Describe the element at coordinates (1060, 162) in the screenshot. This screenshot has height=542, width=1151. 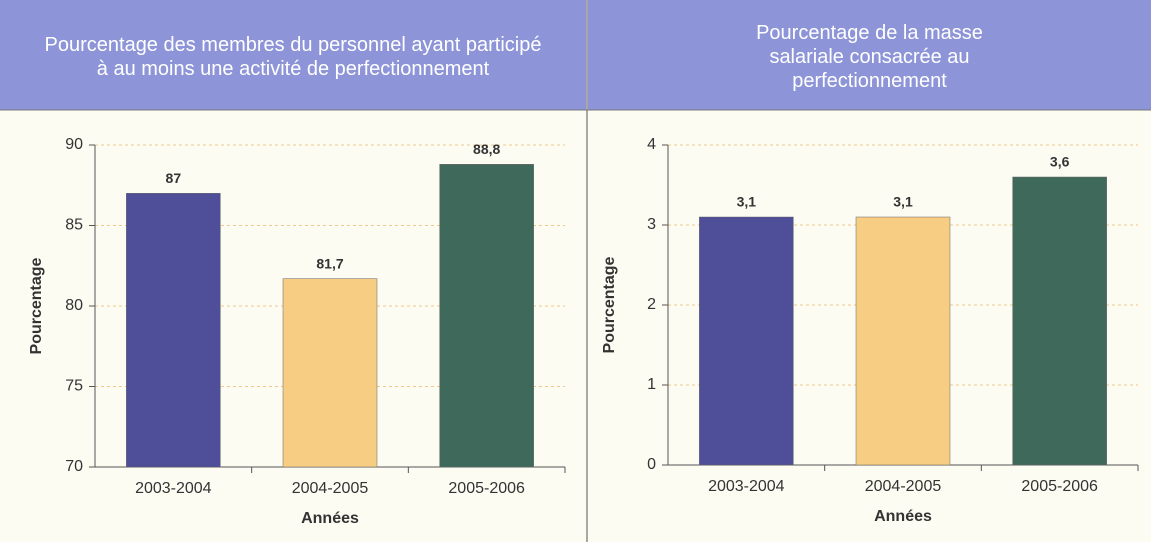
I see `data-label: 3,6` at that location.